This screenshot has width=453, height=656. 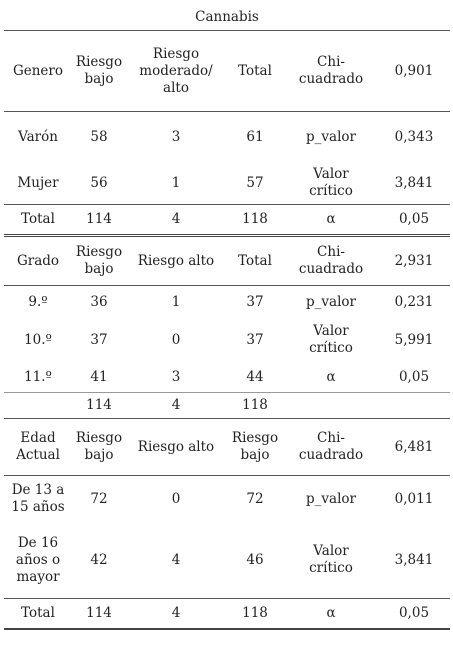 I want to click on cell: Varón, so click(x=38, y=136).